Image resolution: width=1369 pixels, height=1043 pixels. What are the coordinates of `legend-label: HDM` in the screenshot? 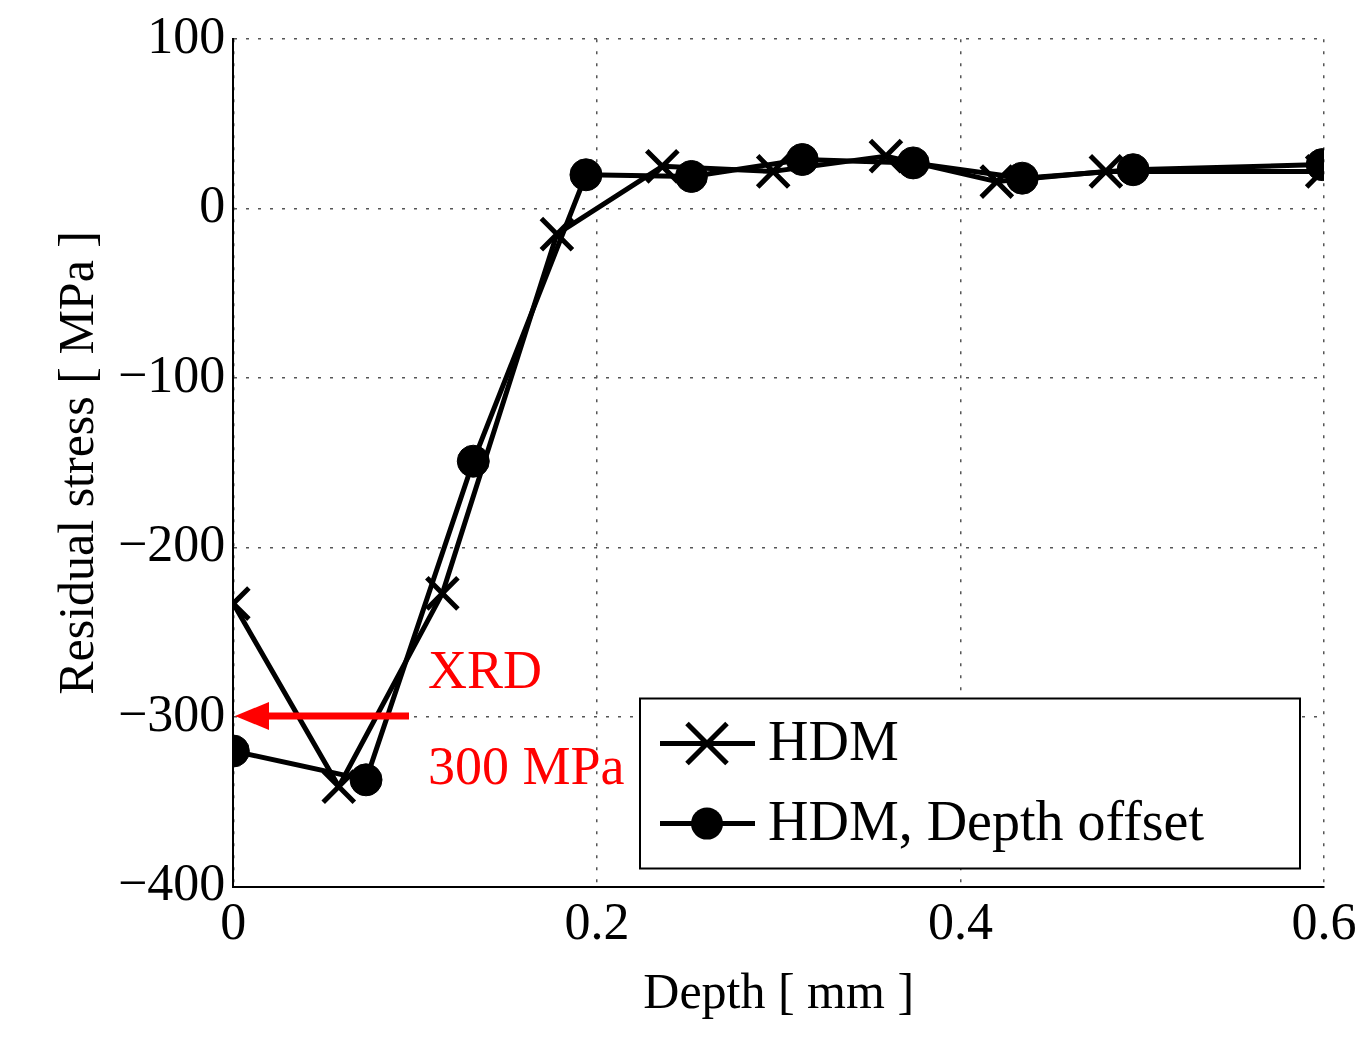 It's located at (833, 741).